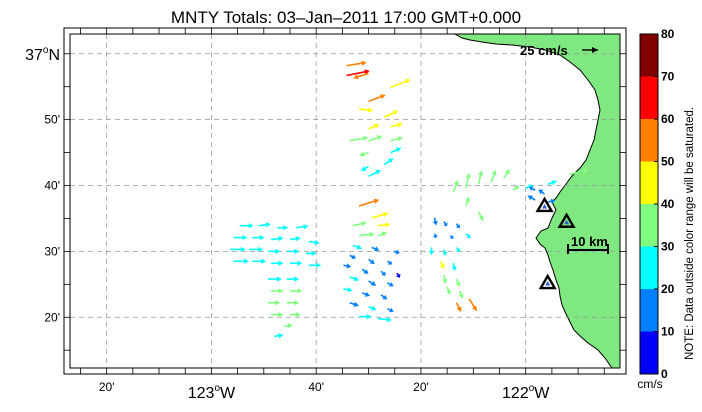 The width and height of the screenshot is (702, 412). Describe the element at coordinates (555, 243) in the screenshot. I see `radar-sites` at that location.